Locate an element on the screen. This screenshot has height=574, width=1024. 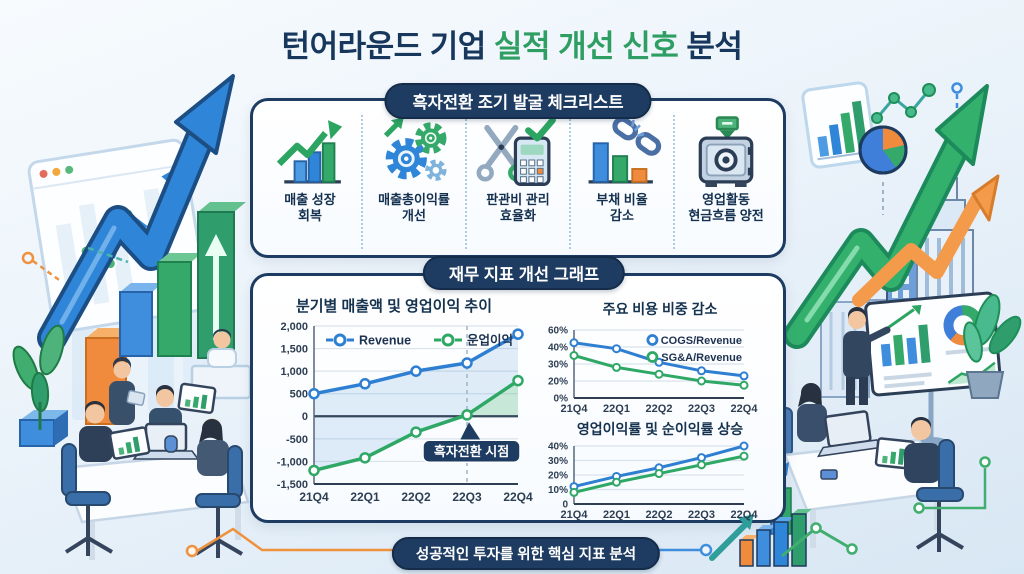
svg-text: 60% is located at coordinates (558, 331).